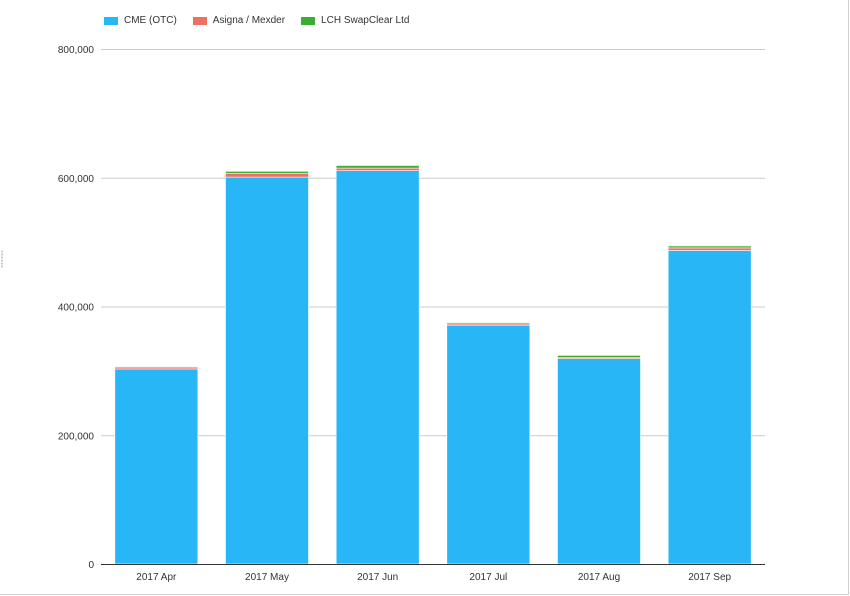 The width and height of the screenshot is (850, 596). I want to click on legend-item-lch: LCH SwapClear Ltd, so click(355, 20).